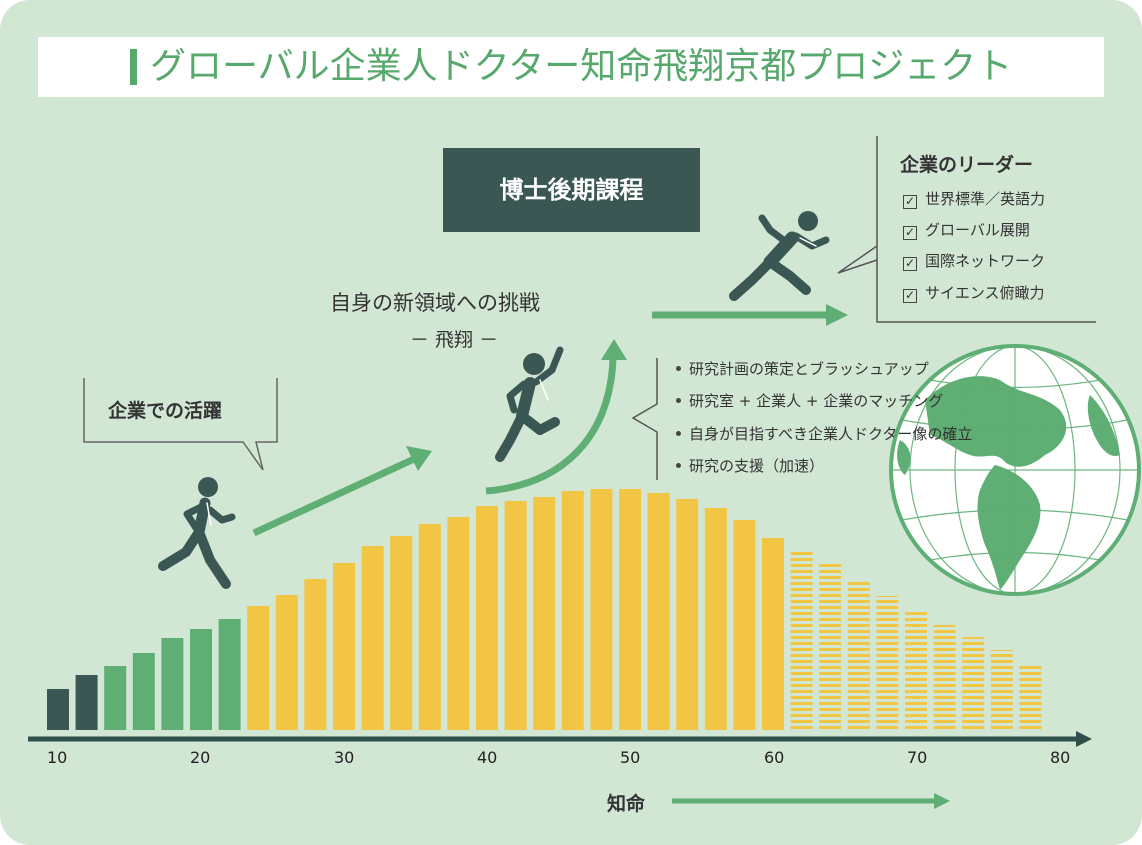 The height and width of the screenshot is (845, 1142). I want to click on support-item: 研究の支援（加速）, so click(750, 465).